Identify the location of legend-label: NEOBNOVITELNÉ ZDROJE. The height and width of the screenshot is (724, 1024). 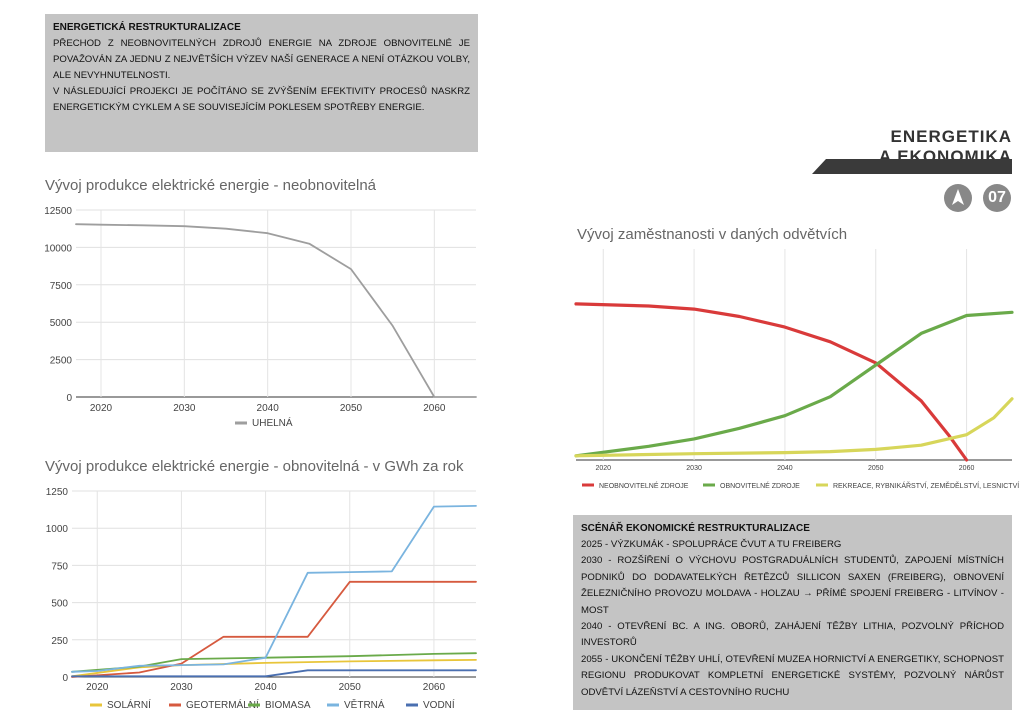
(644, 485).